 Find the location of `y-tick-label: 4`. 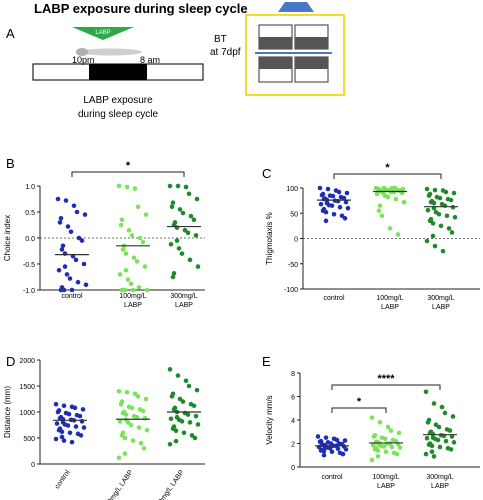

y-tick-label: 4 is located at coordinates (293, 421).